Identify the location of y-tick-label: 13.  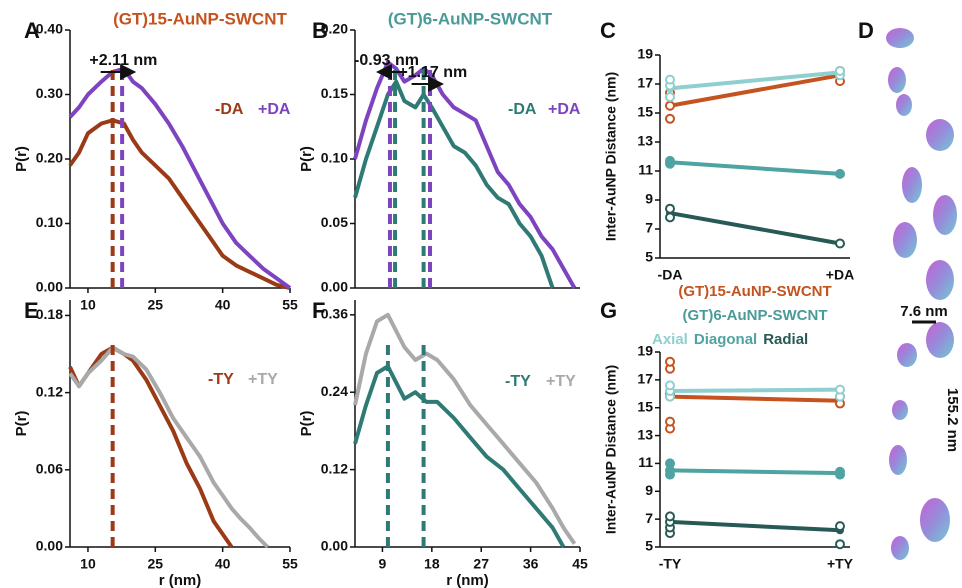
(645, 141).